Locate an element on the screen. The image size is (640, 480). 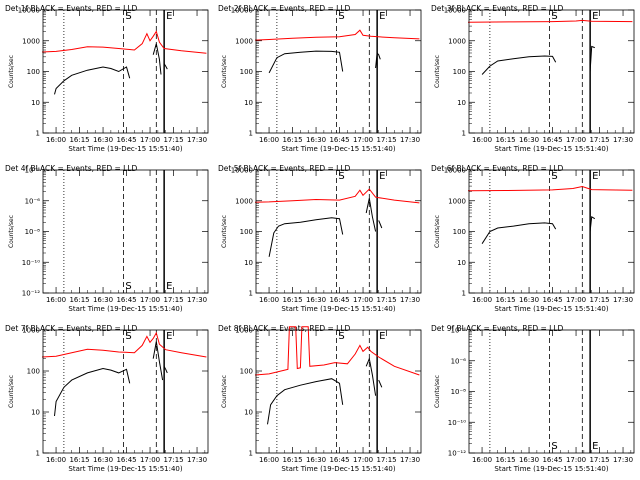
panel-title: Det 8f BLACK = Events, RED = LLD is located at coordinates (284, 328).